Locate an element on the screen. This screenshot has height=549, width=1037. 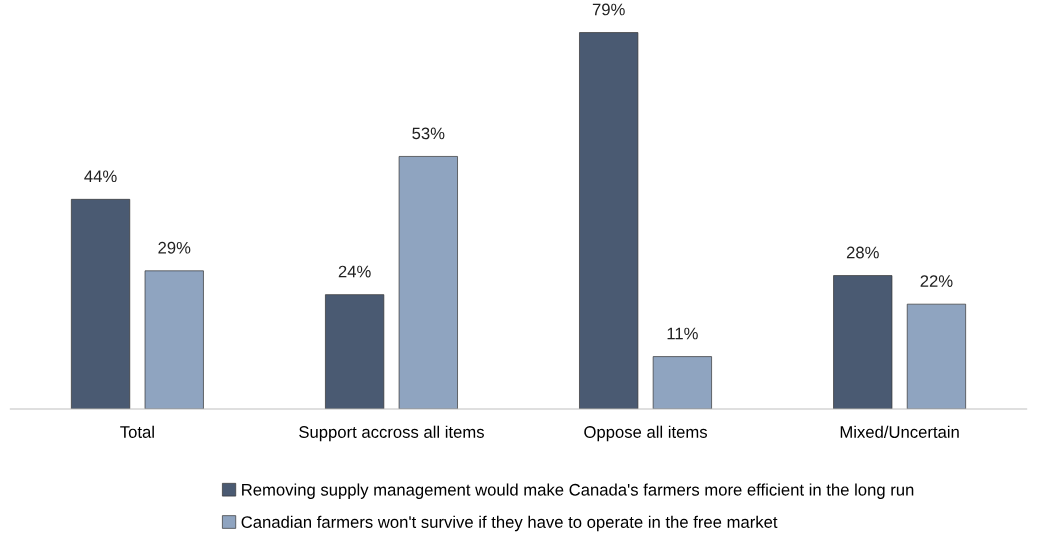
x-tick-label: Mixed/Uncertain is located at coordinates (899, 431).